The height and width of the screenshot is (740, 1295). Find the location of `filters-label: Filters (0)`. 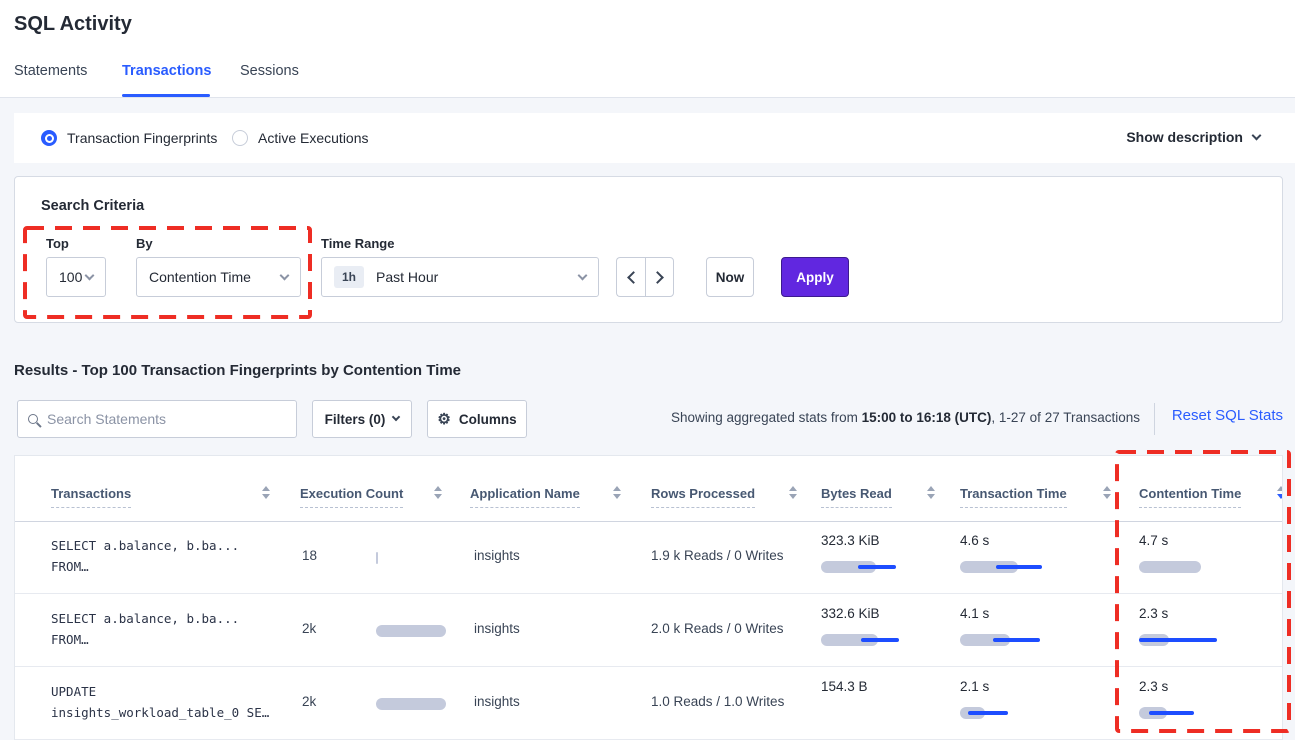

filters-label: Filters (0) is located at coordinates (355, 419).